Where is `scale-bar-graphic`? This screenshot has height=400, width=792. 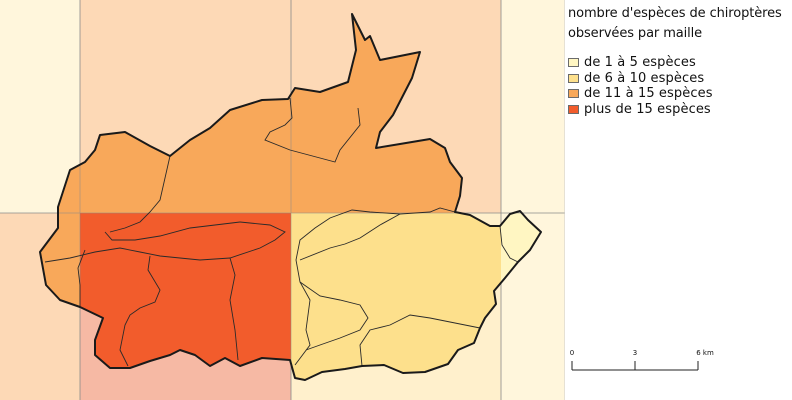 scale-bar-graphic is located at coordinates (635, 366).